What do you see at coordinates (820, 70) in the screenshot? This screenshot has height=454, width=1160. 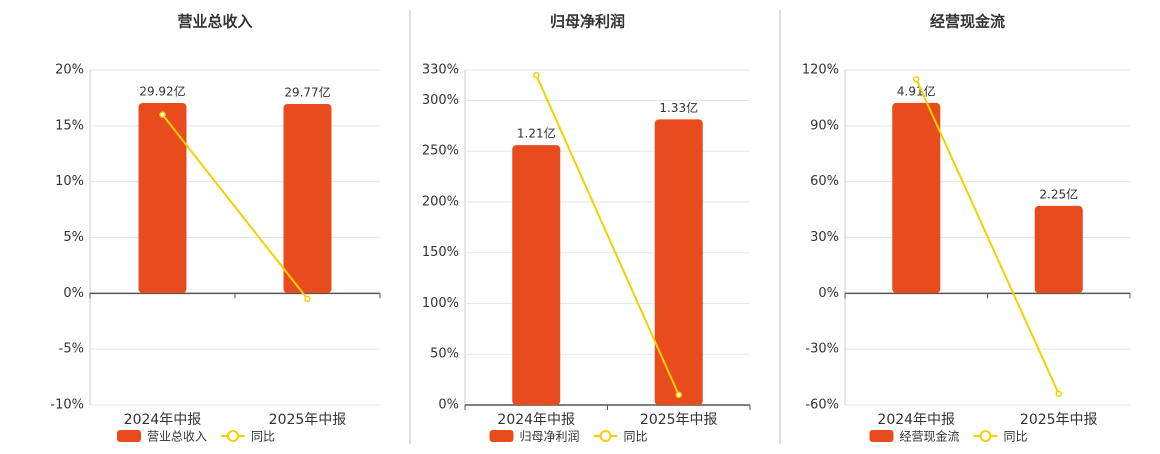 I see `y-tick-label: 120%` at bounding box center [820, 70].